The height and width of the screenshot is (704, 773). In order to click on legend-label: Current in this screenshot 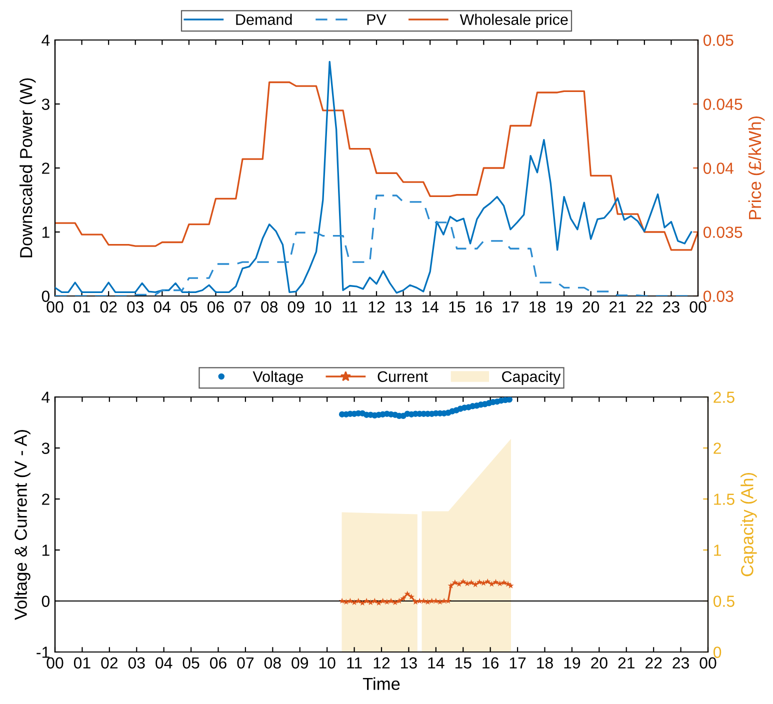, I will do `click(403, 376)`.